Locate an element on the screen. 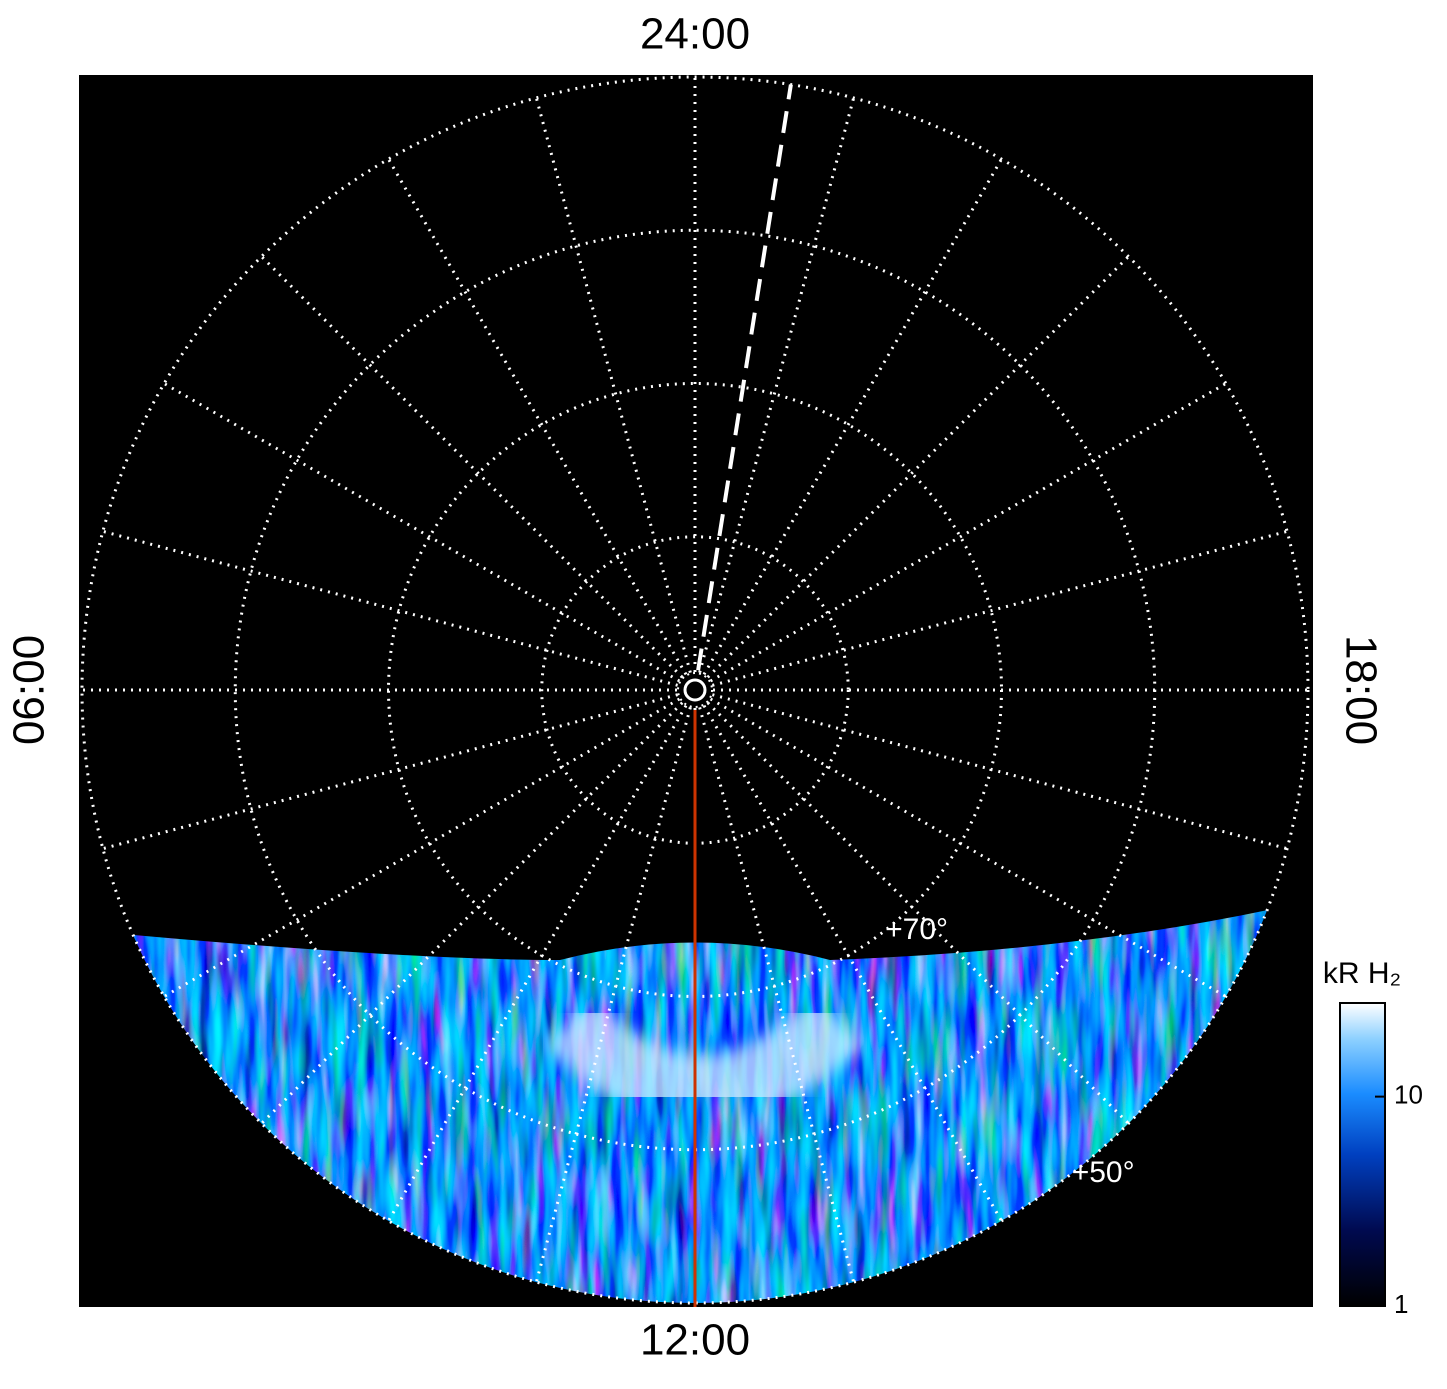  local-time-label: 12:00 is located at coordinates (695, 1340).